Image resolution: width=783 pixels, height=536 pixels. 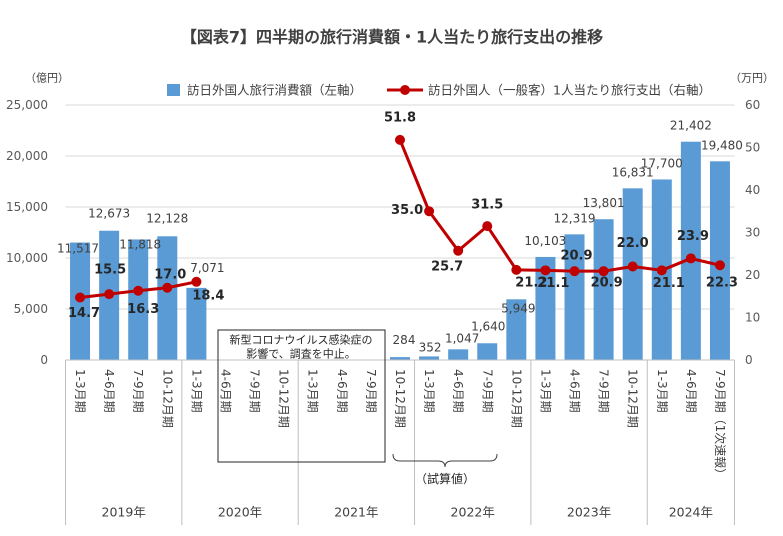 I want to click on survey-suspended-line-1: 新型コロナウイルス感染症の, so click(x=301, y=340).